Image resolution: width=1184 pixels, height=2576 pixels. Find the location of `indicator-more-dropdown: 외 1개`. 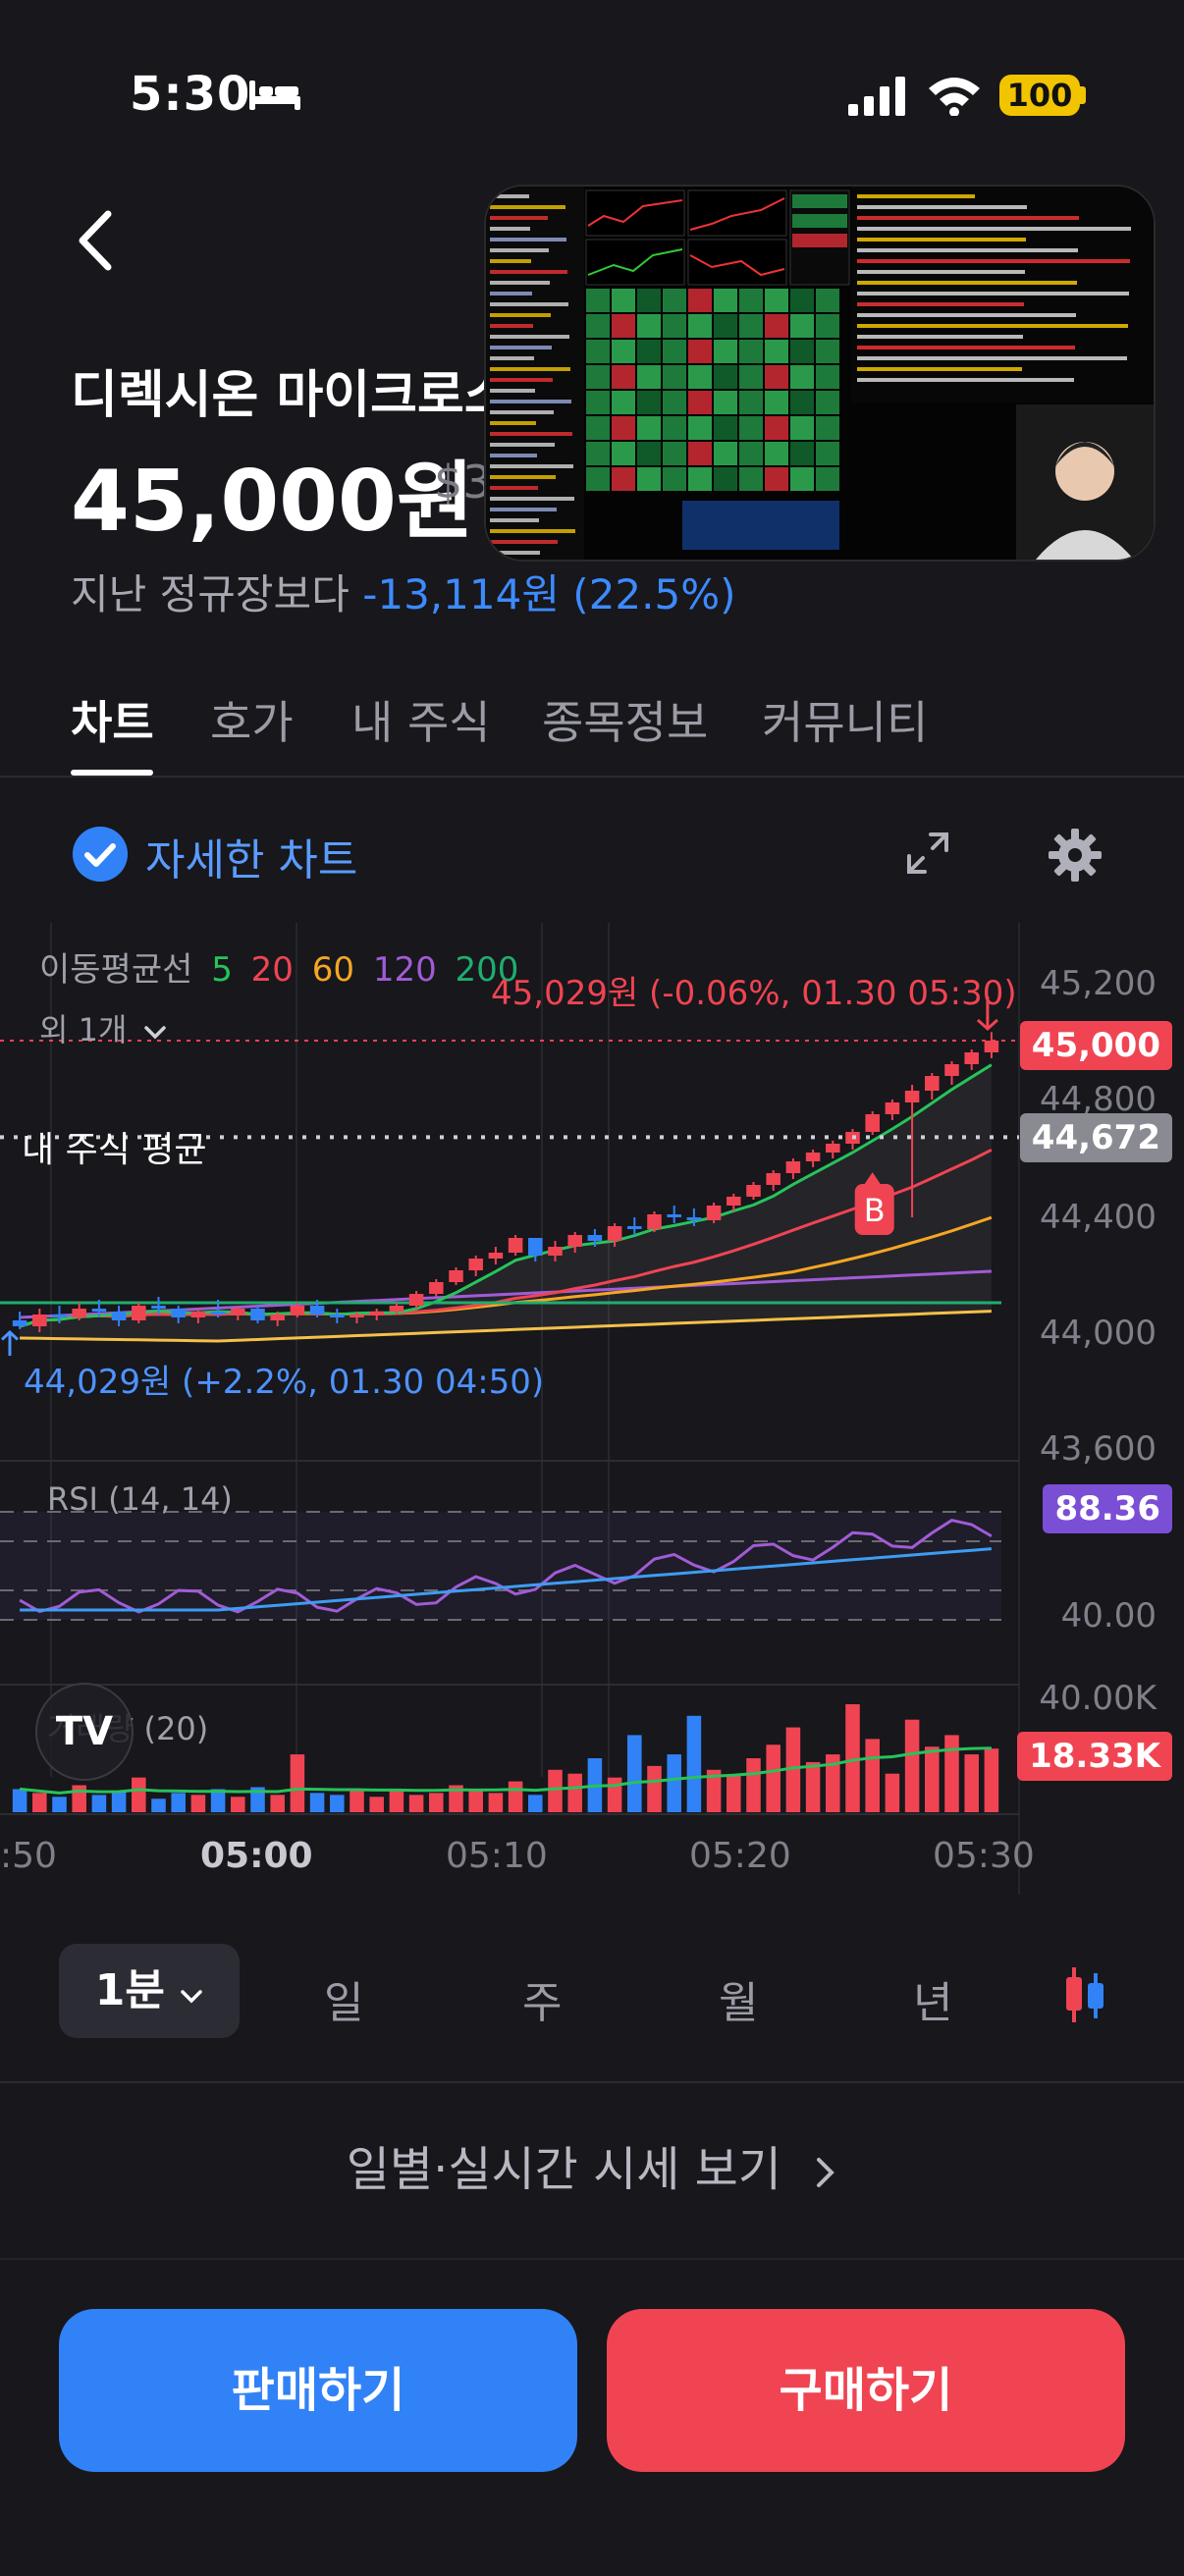

indicator-more-dropdown: 외 1개 is located at coordinates (103, 1027).